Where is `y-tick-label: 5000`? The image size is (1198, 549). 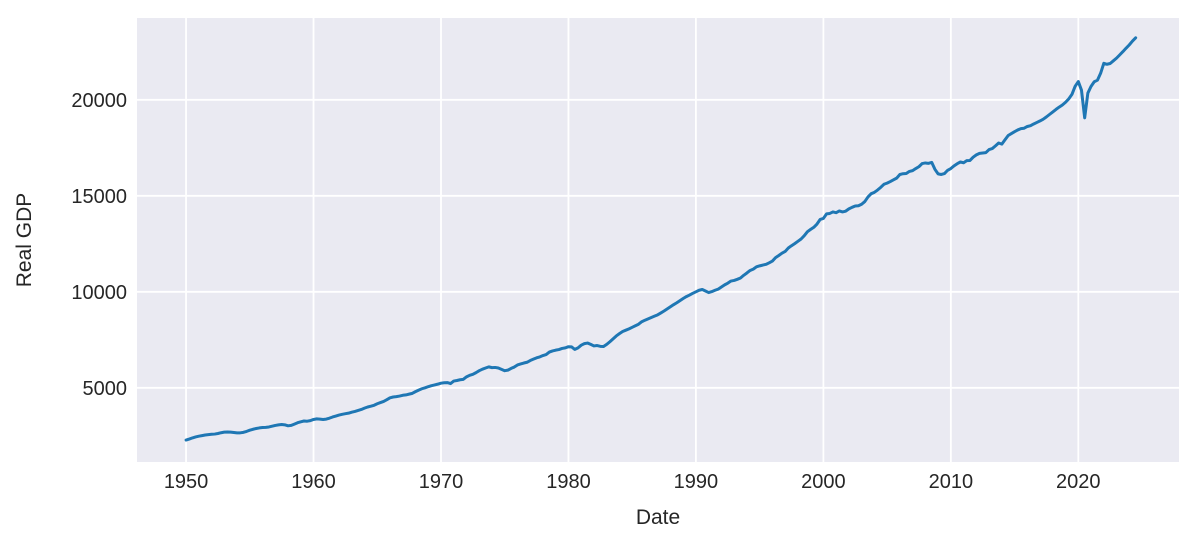 y-tick-label: 5000 is located at coordinates (105, 389).